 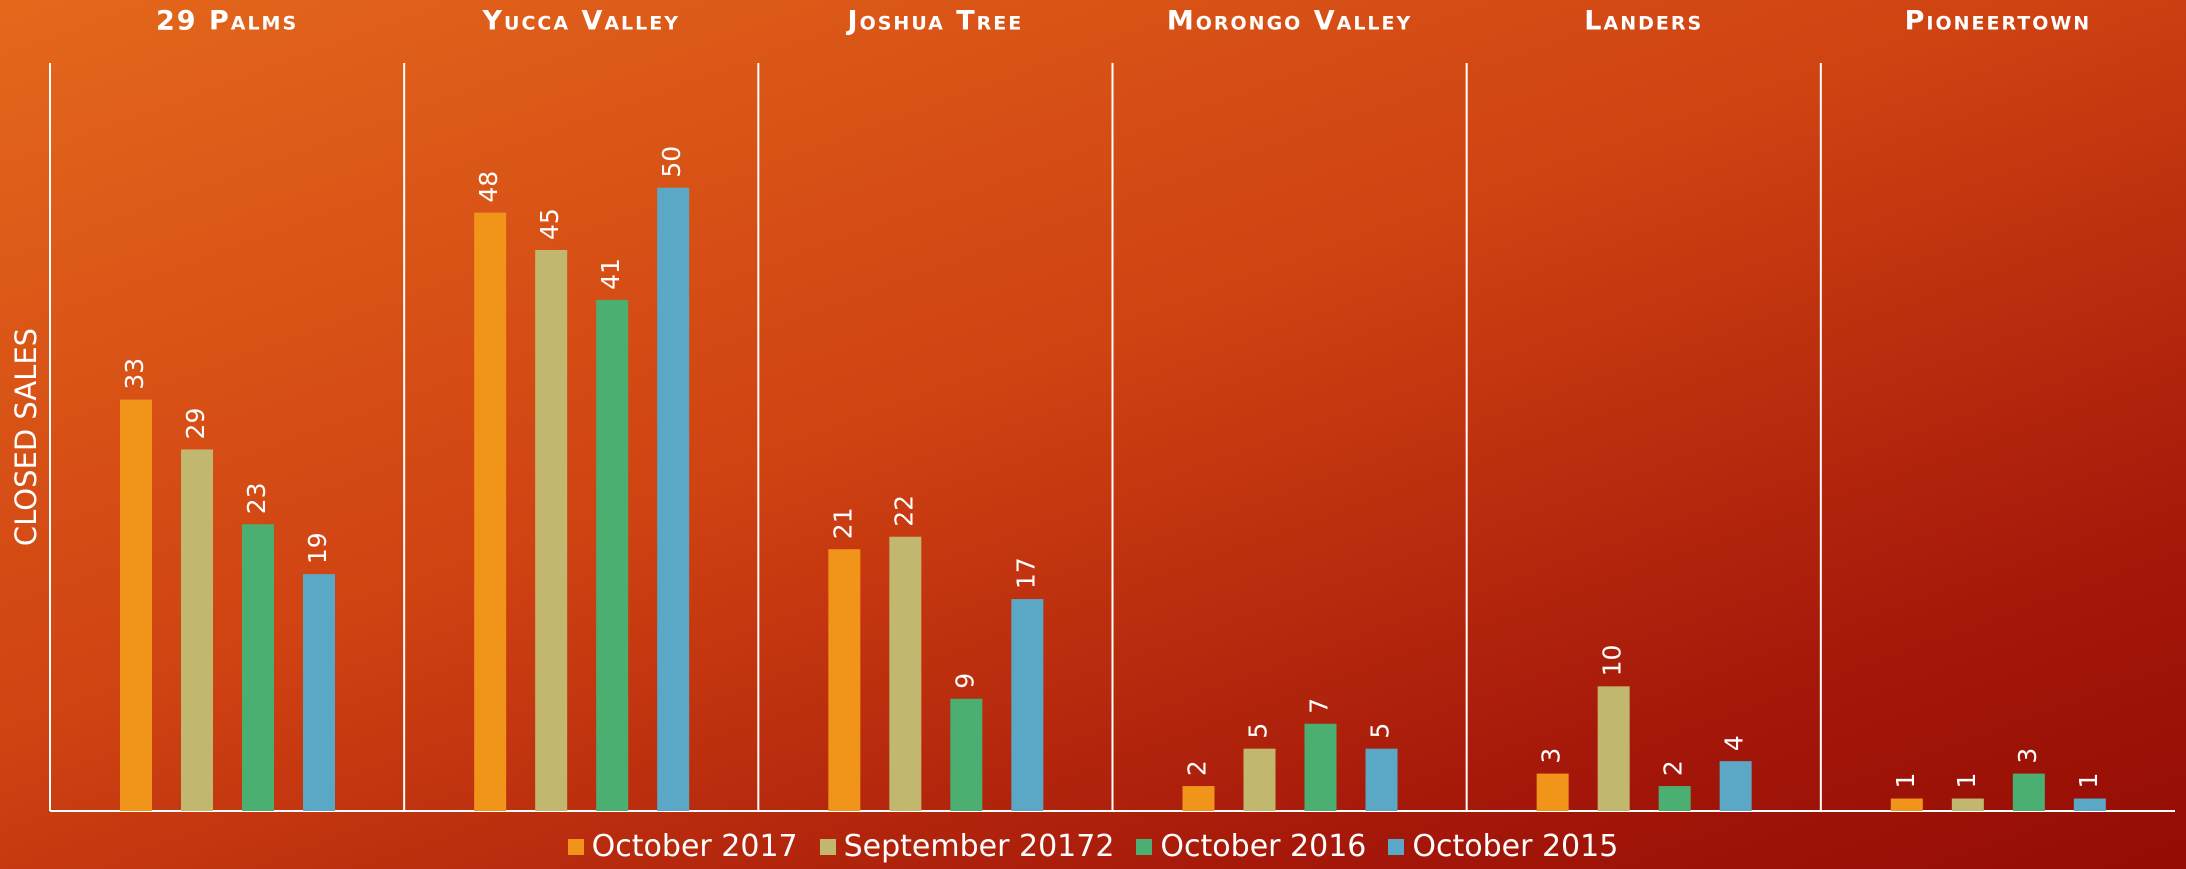 I want to click on value-label: 17, so click(x=1025, y=573).